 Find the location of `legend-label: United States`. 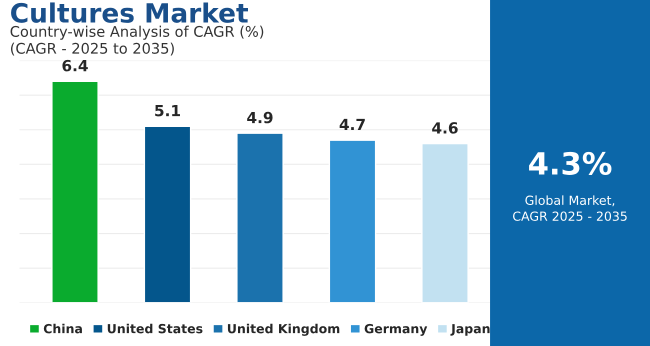

legend-label: United States is located at coordinates (155, 329).